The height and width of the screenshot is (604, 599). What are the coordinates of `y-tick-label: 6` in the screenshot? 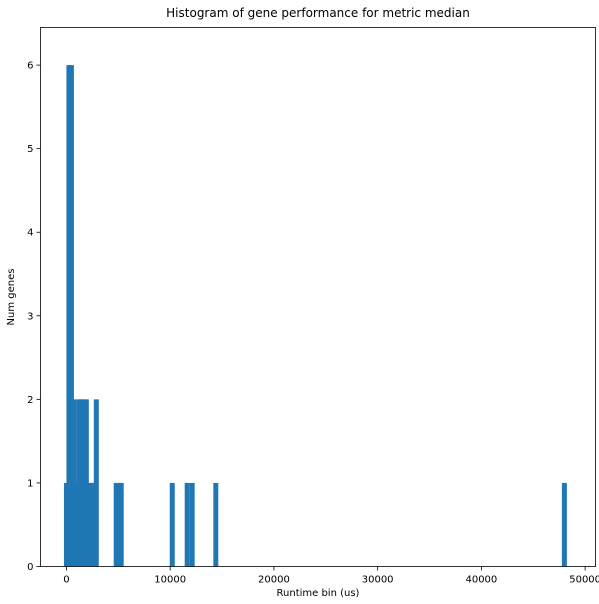 It's located at (30, 66).